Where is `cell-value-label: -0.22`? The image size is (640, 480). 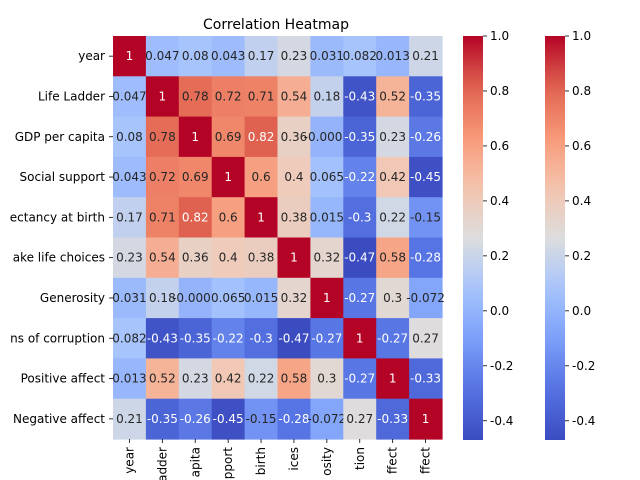
cell-value-label: -0.22 is located at coordinates (228, 338).